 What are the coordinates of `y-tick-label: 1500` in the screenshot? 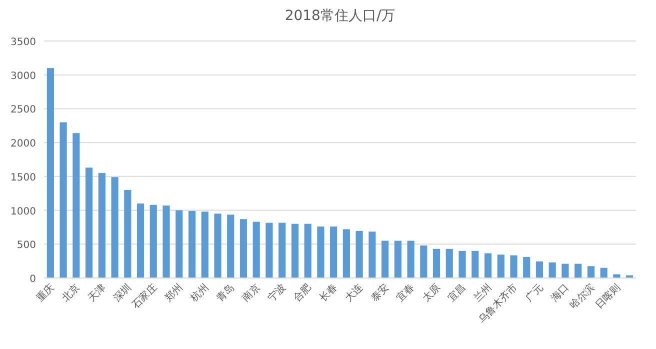 It's located at (23, 178).